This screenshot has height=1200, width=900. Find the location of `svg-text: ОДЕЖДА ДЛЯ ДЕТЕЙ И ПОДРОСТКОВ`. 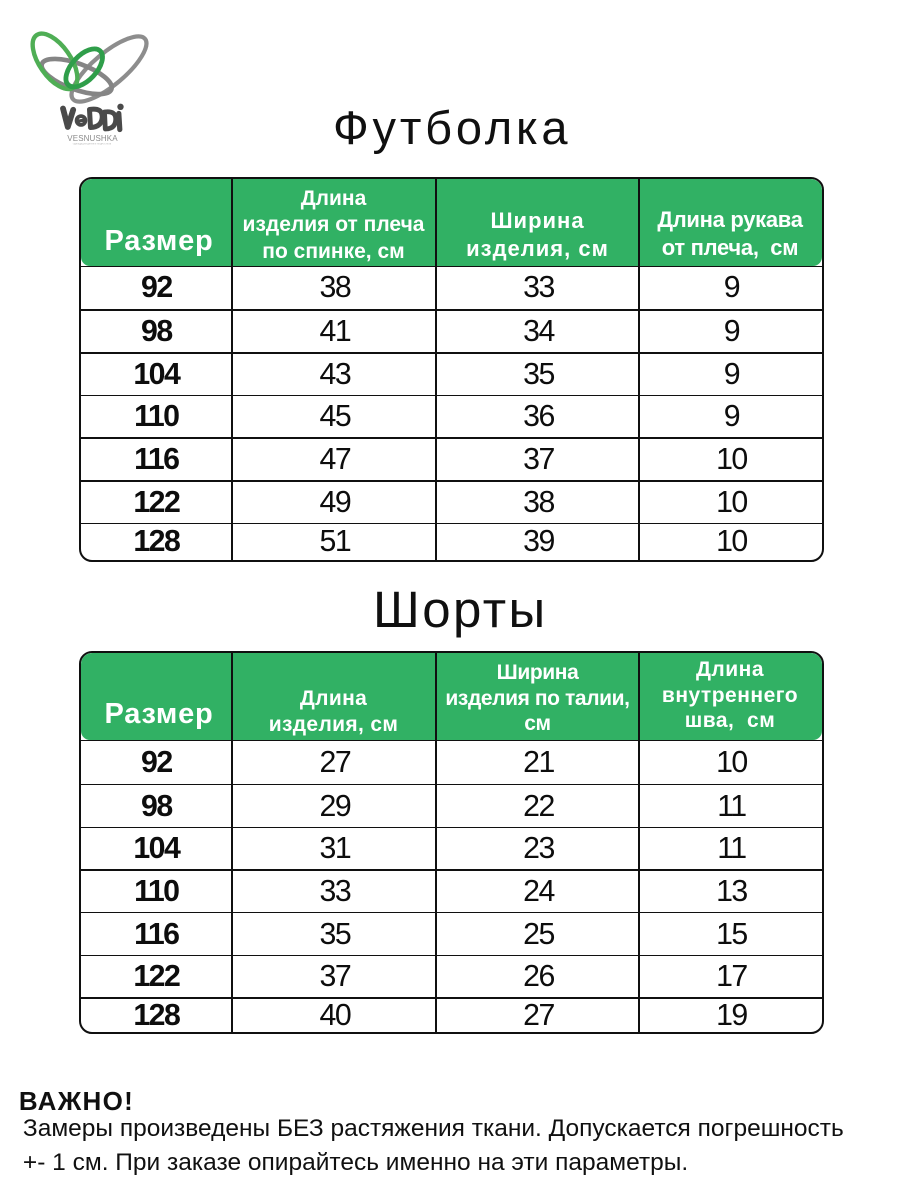

svg-text: ОДЕЖДА ДЛЯ ДЕТЕЙ И ПОДРОСТКОВ is located at coordinates (92, 143).